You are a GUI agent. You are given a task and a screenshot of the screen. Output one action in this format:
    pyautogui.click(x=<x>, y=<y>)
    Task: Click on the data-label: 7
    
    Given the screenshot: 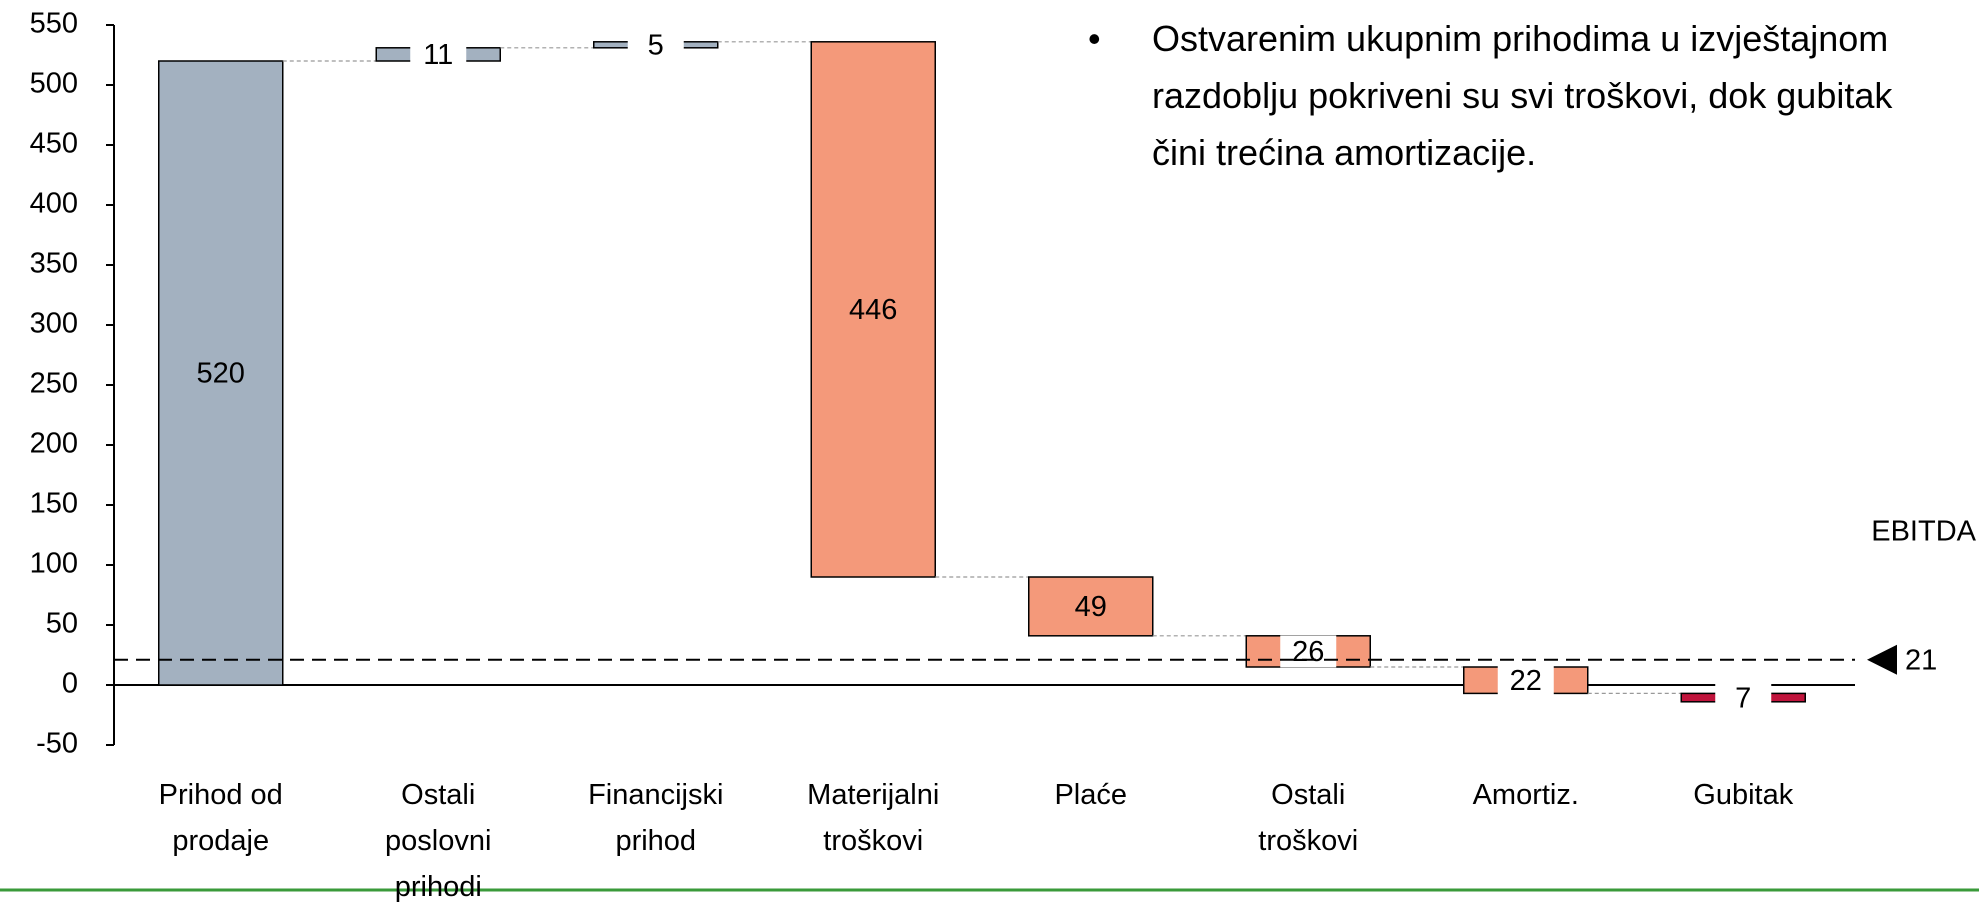 What is the action you would take?
    pyautogui.click(x=1743, y=698)
    